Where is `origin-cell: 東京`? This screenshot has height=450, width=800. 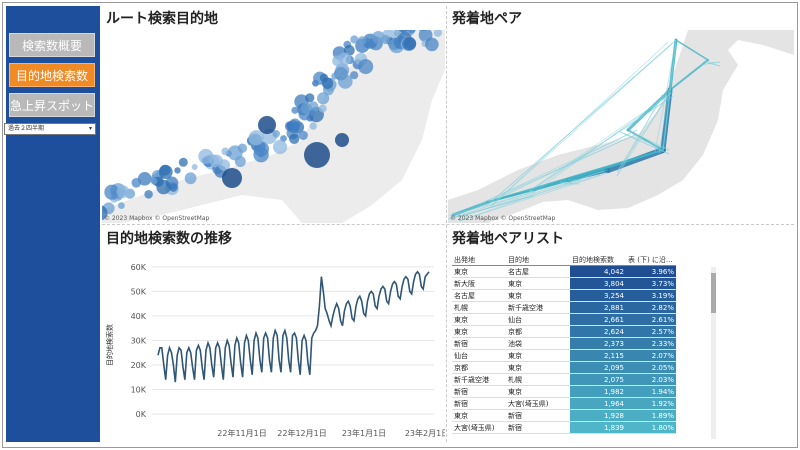 origin-cell: 東京 is located at coordinates (479, 271).